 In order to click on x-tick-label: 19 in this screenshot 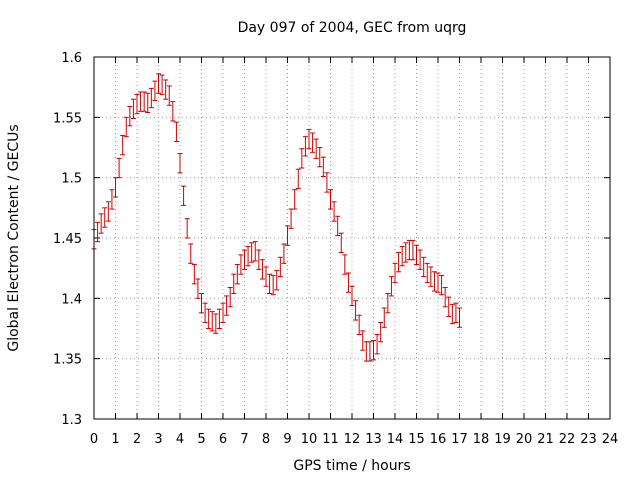, I will do `click(502, 439)`.